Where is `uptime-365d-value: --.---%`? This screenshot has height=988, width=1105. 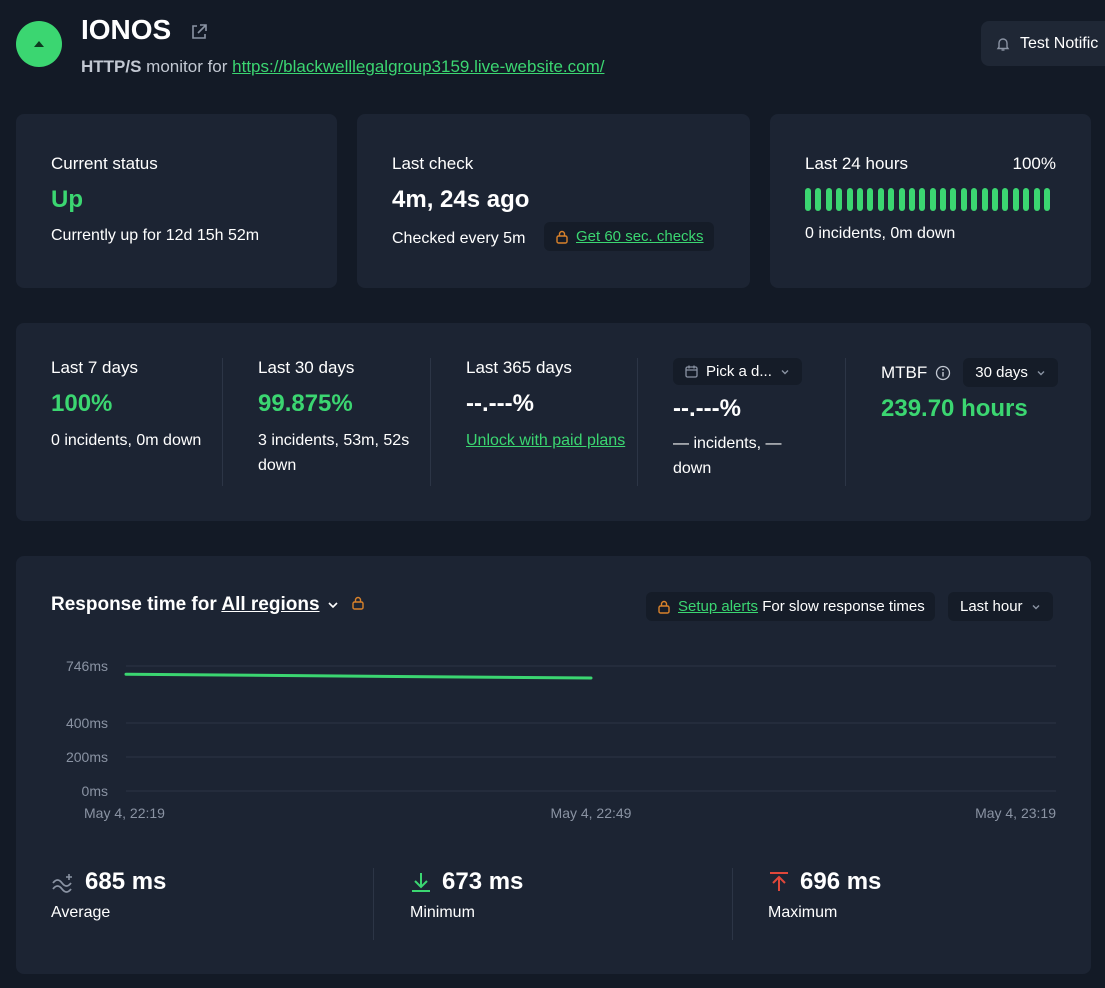
uptime-365d-value: --.---% is located at coordinates (500, 403).